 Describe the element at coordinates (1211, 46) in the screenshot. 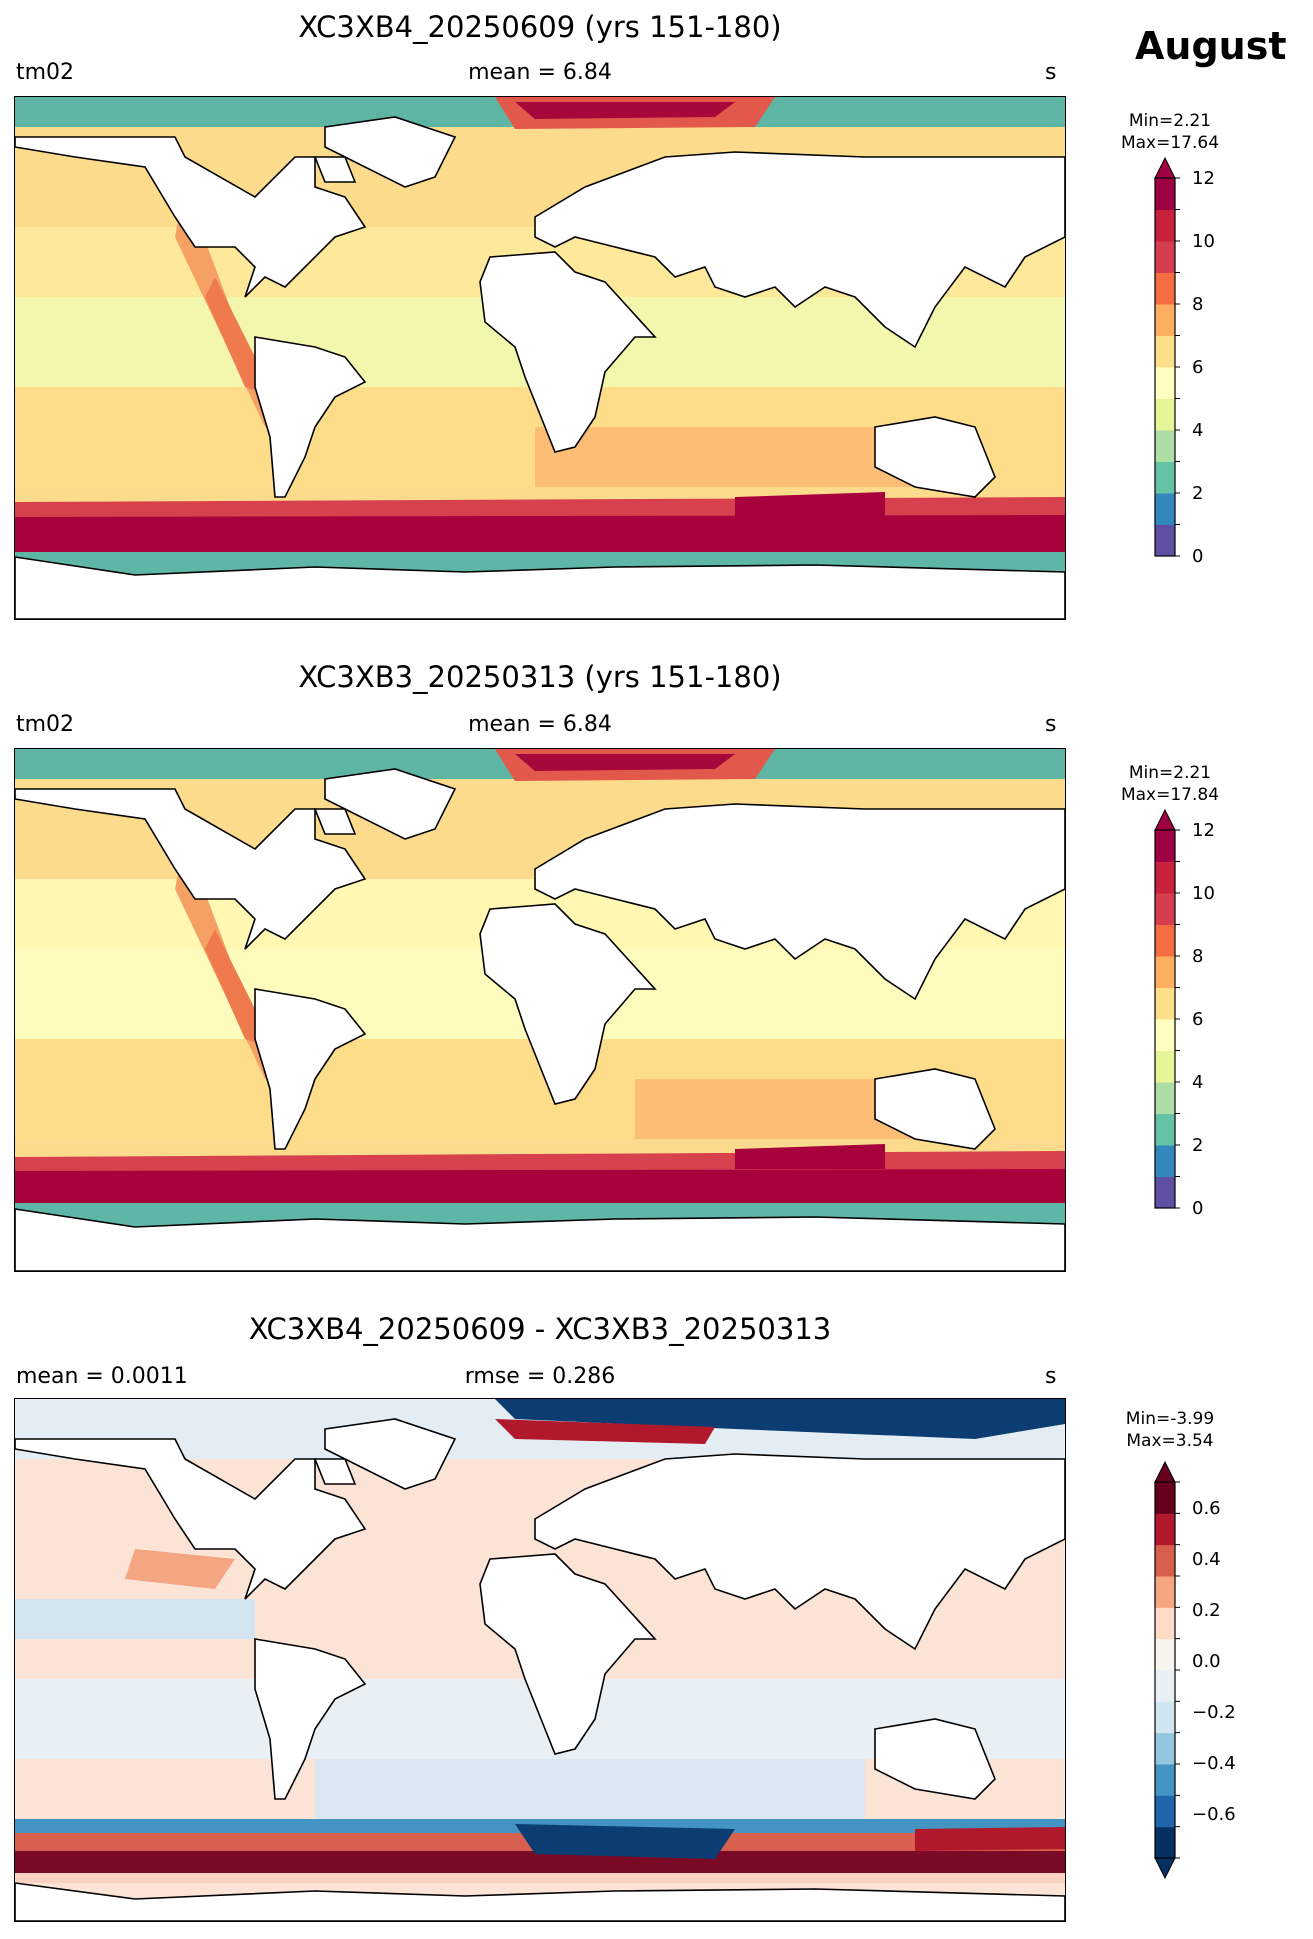

I see `month-label: August` at that location.